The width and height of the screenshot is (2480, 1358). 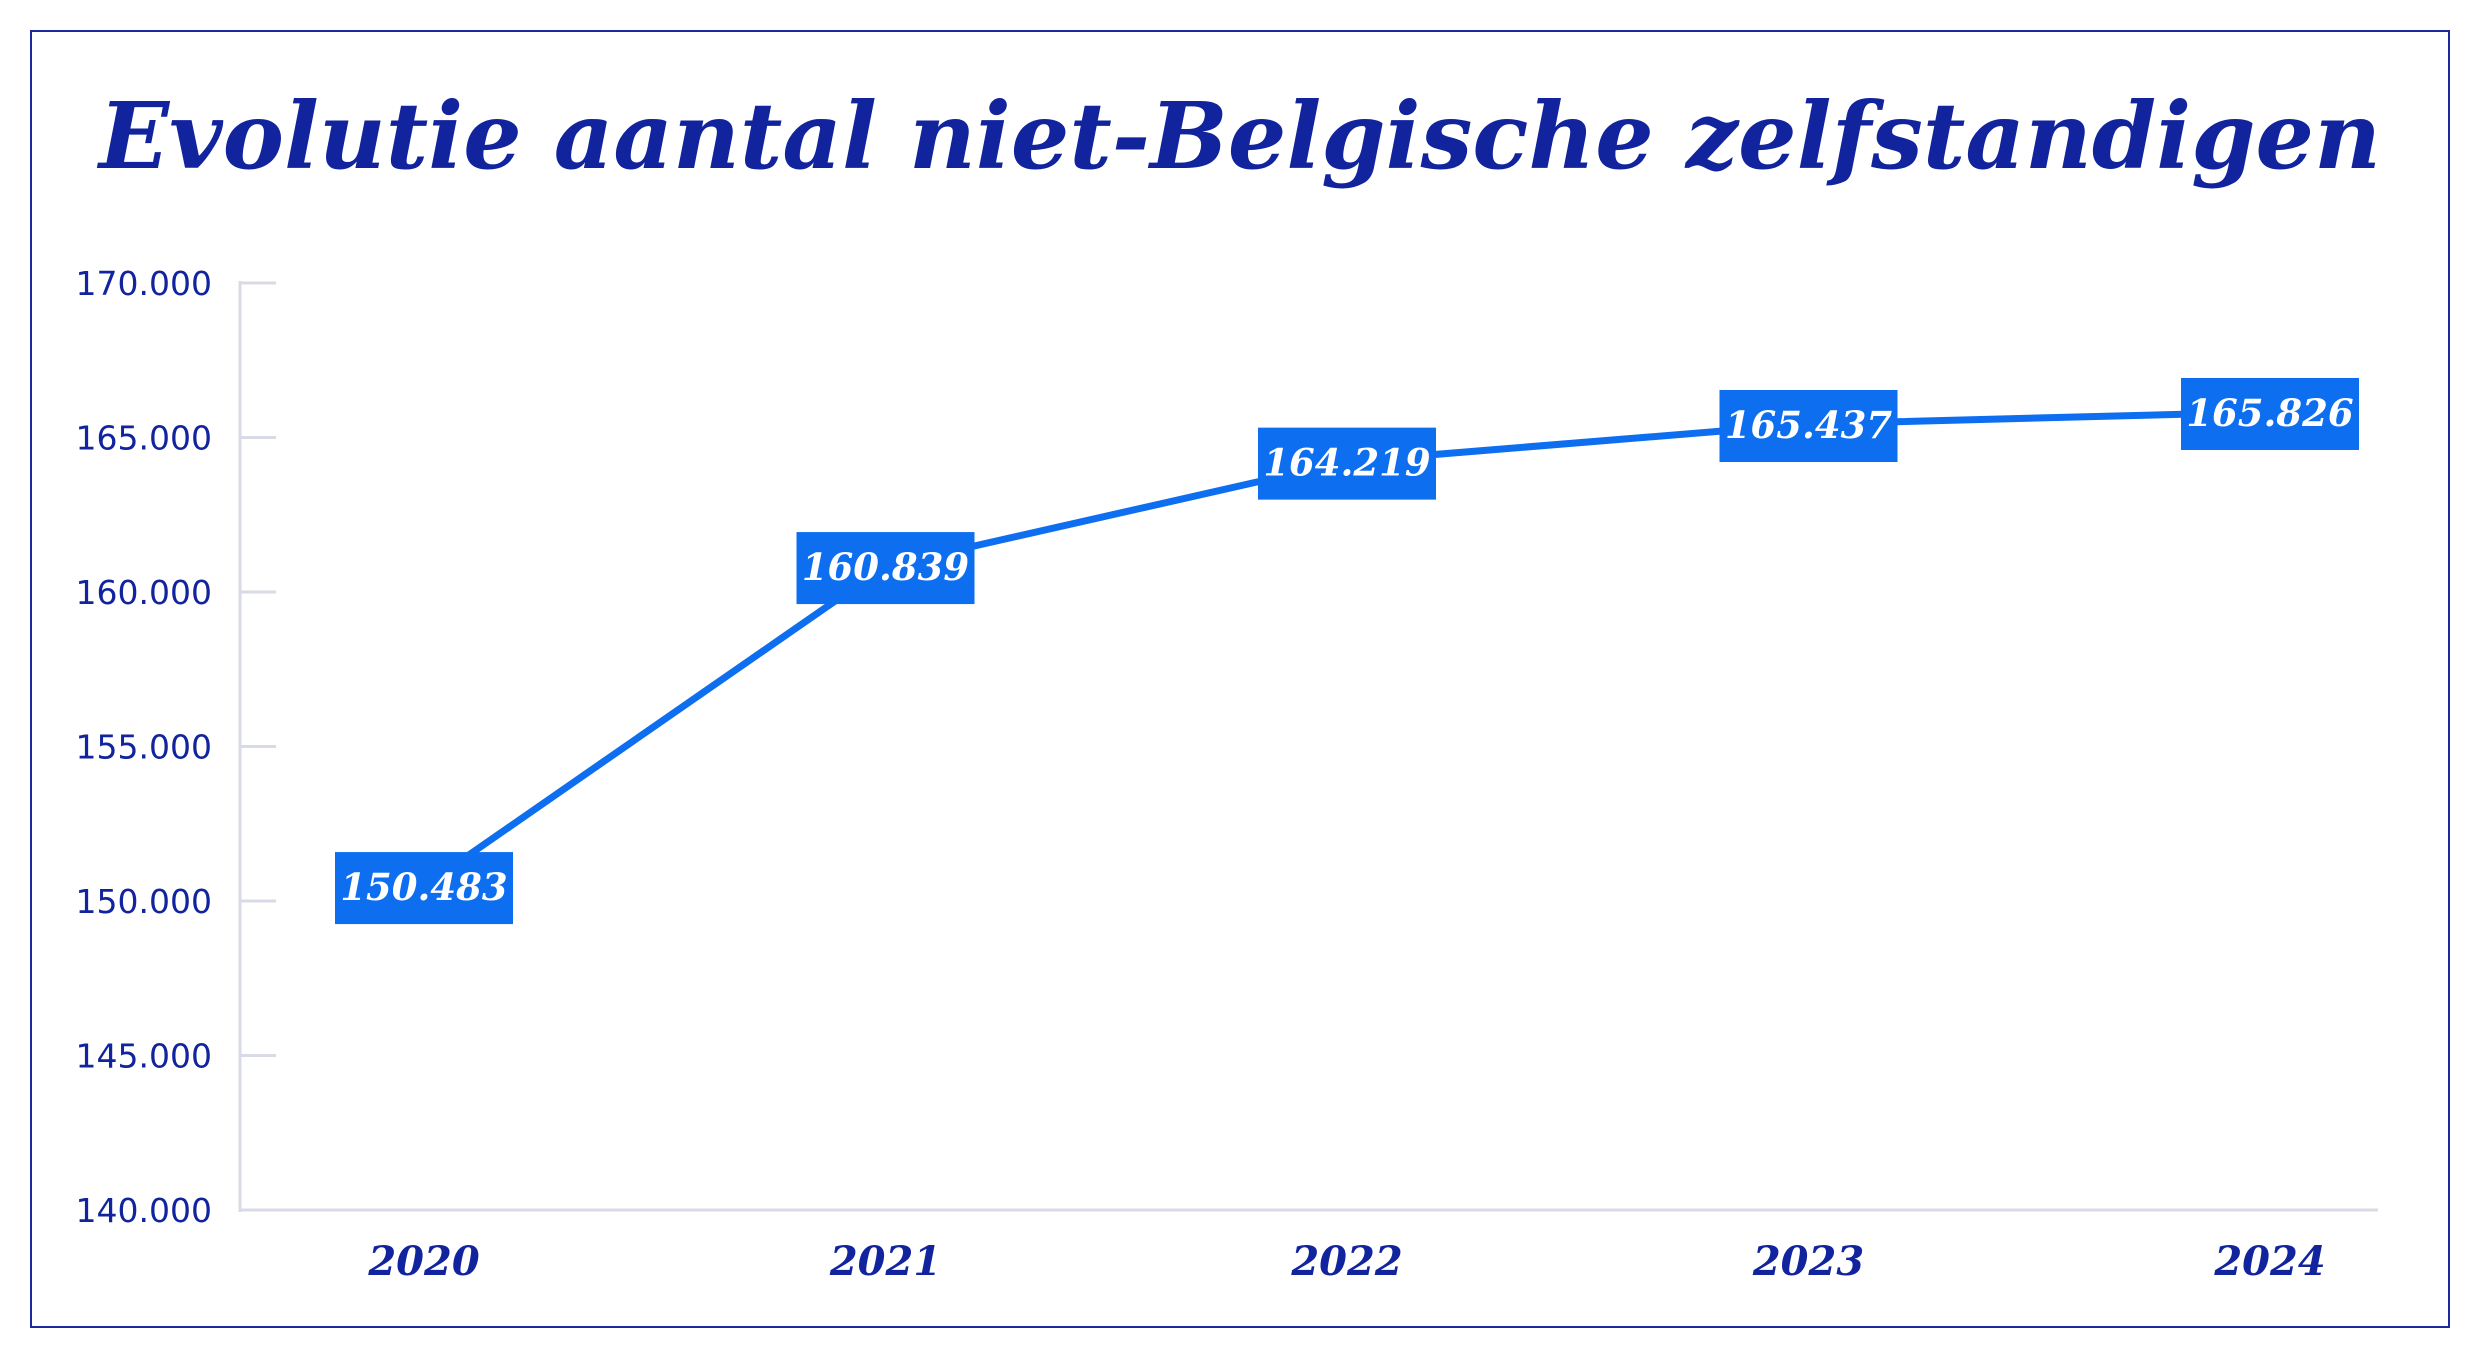 What do you see at coordinates (144, 438) in the screenshot?
I see `y-tick-label: 165.000` at bounding box center [144, 438].